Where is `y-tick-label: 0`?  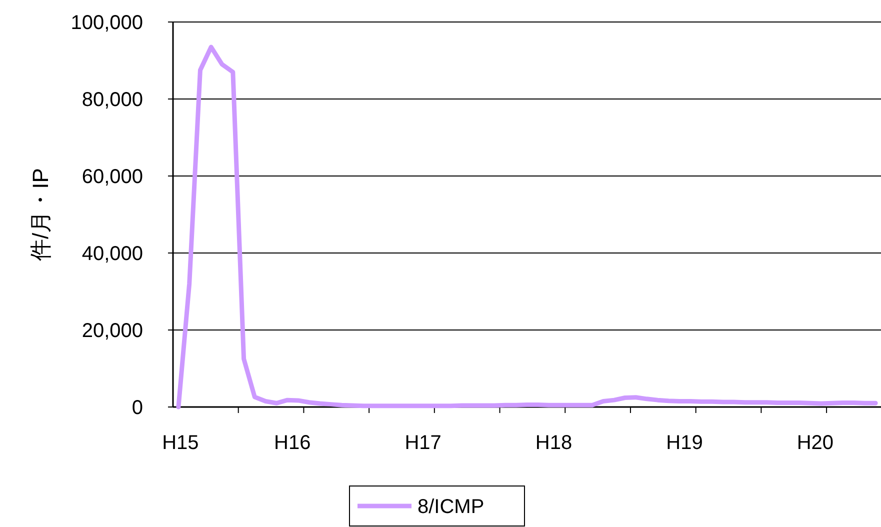 y-tick-label: 0 is located at coordinates (137, 408).